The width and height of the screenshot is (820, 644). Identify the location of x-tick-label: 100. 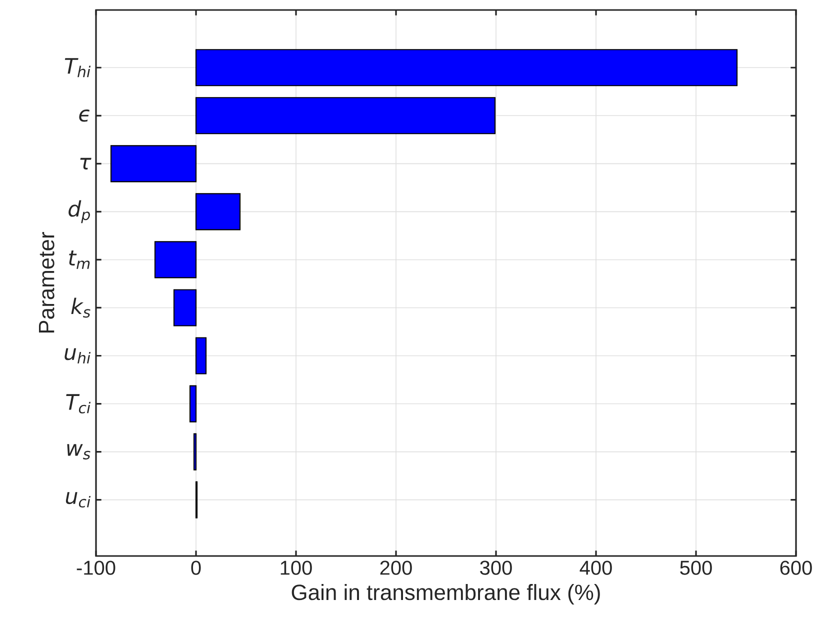
(296, 567).